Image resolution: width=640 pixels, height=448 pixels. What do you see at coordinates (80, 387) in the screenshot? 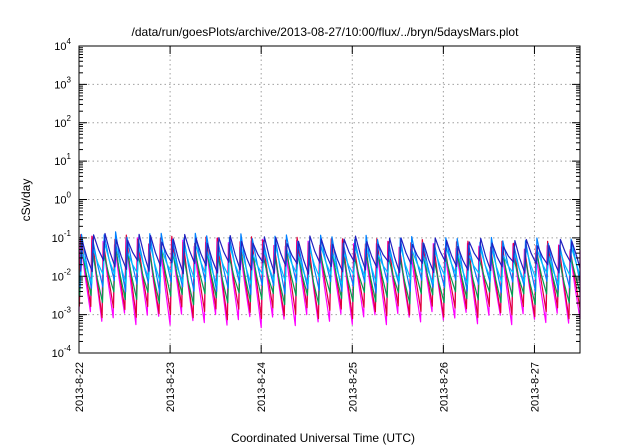
I see `x-tick-label: 2013-8-22` at bounding box center [80, 387].